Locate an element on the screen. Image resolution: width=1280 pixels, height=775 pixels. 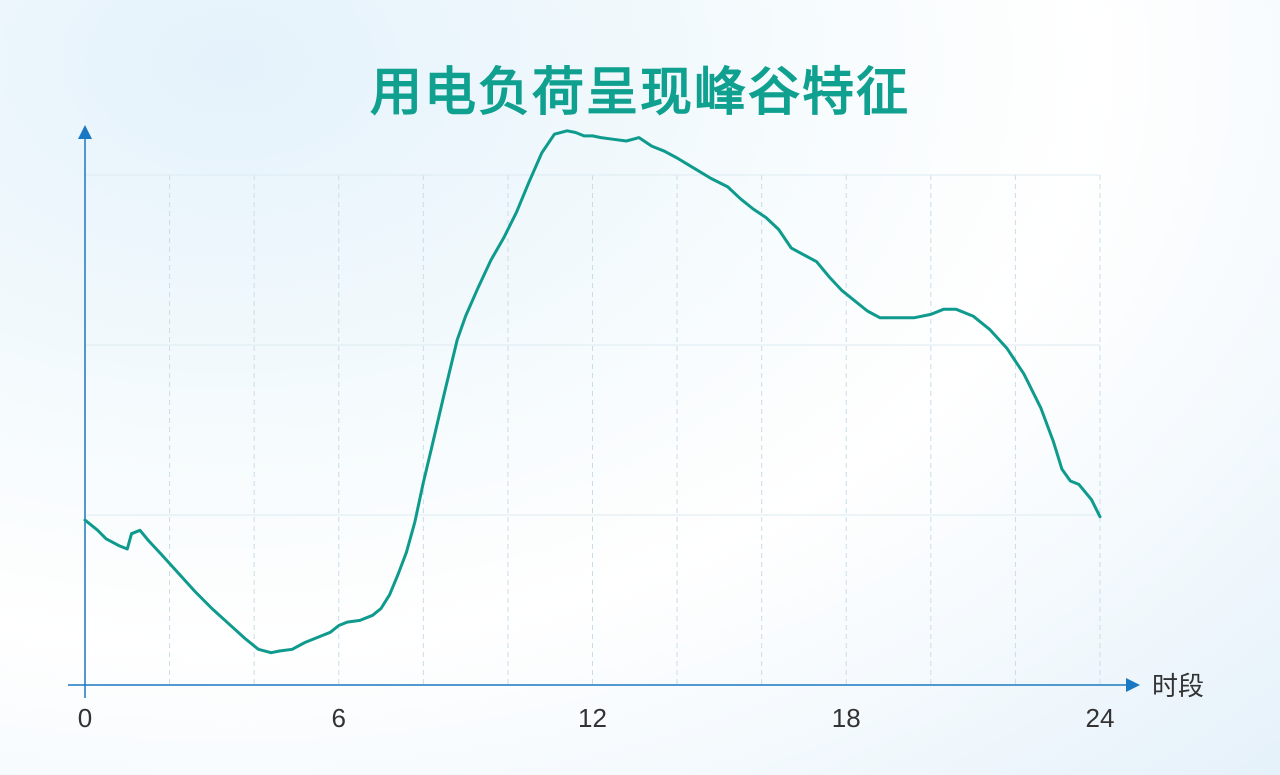
x-tick-label: 12 is located at coordinates (592, 718).